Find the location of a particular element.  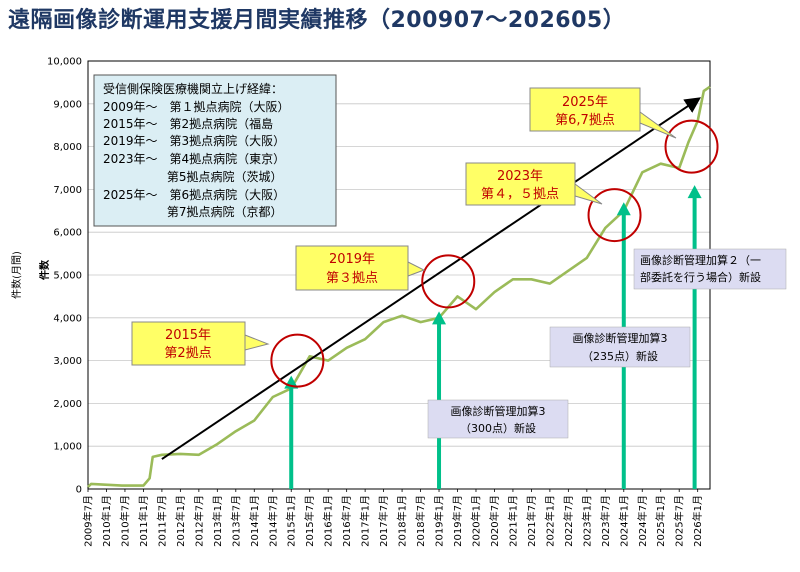

x-tick-label: 2013年1月 is located at coordinates (217, 521).